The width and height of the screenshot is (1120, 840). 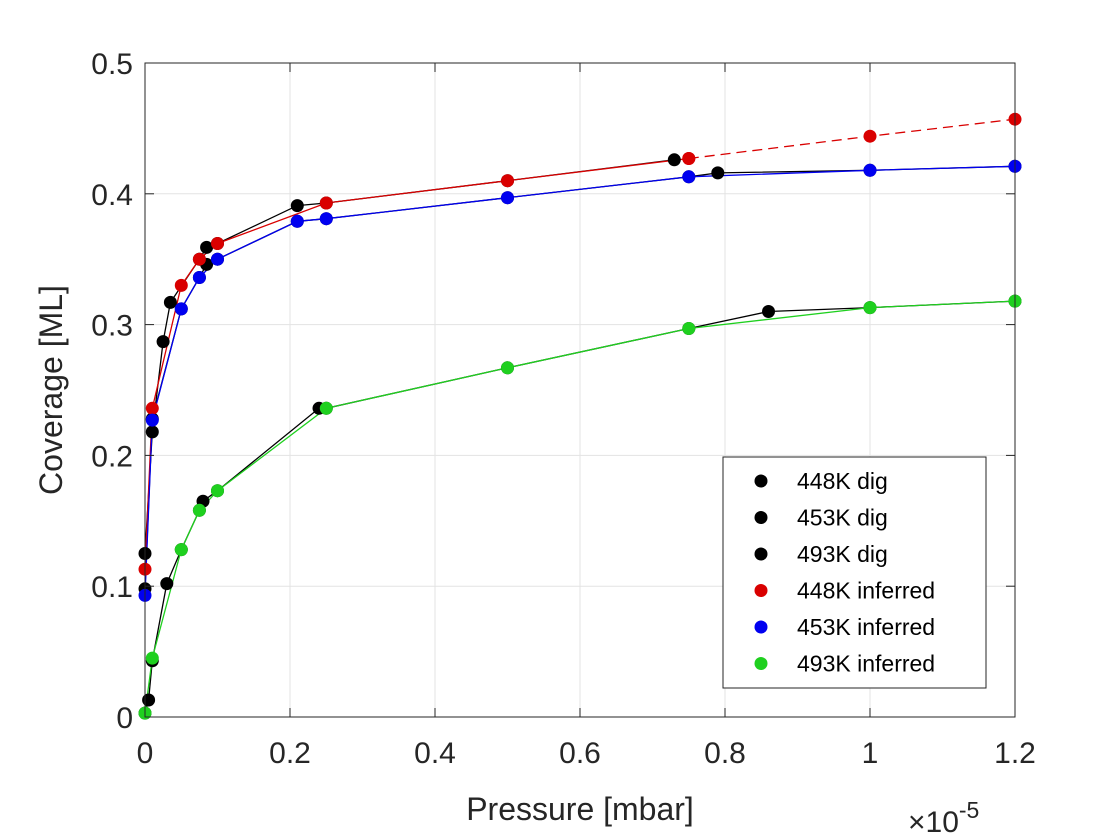 What do you see at coordinates (842, 481) in the screenshot?
I see `legend-label: 448K dig` at bounding box center [842, 481].